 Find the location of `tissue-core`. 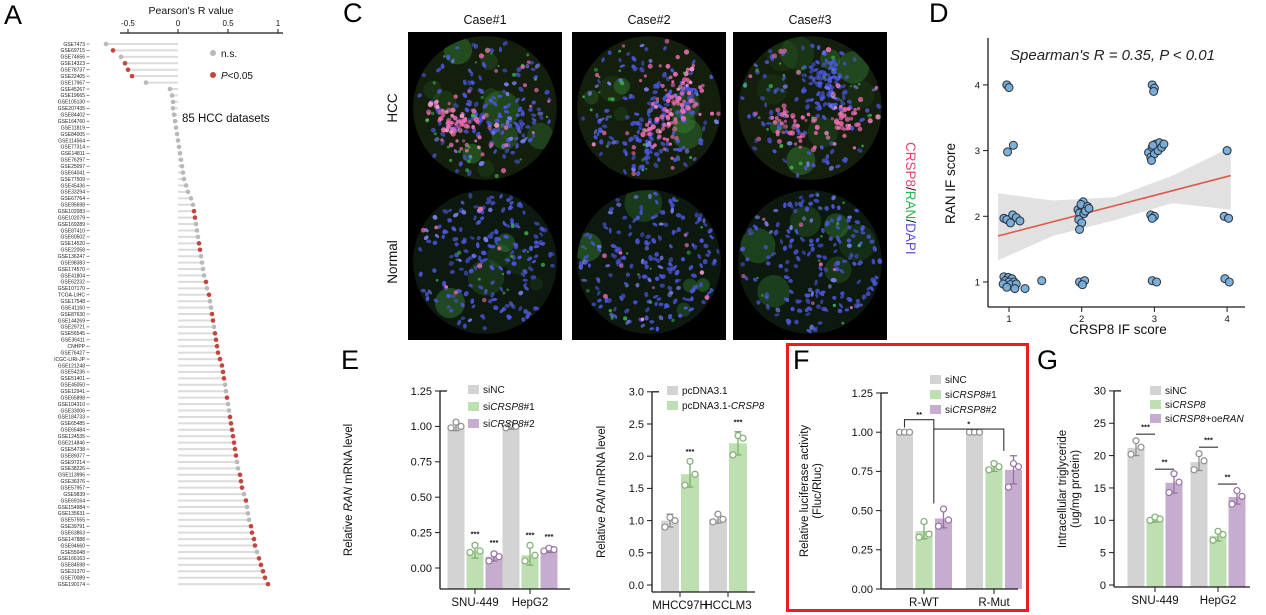

tissue-core is located at coordinates (485, 262).